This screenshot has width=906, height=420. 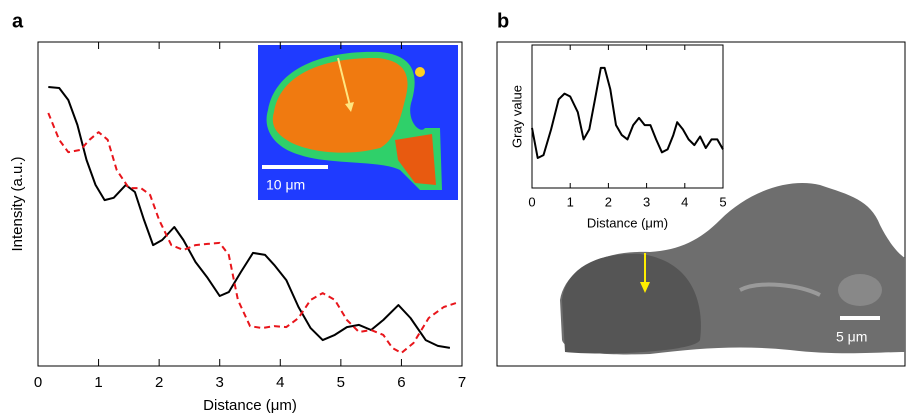 I want to click on heatmap-inset: 10 μm, so click(x=358, y=122).